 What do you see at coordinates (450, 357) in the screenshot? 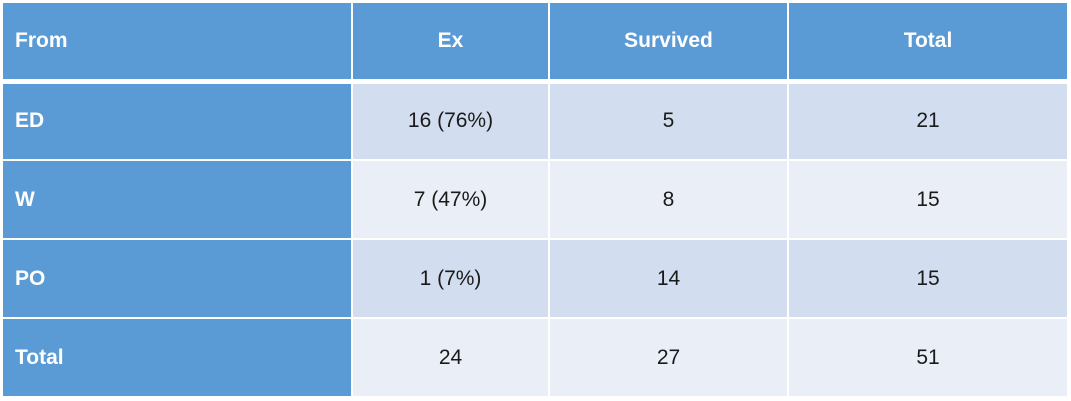
I see `cell-ex: 24` at bounding box center [450, 357].